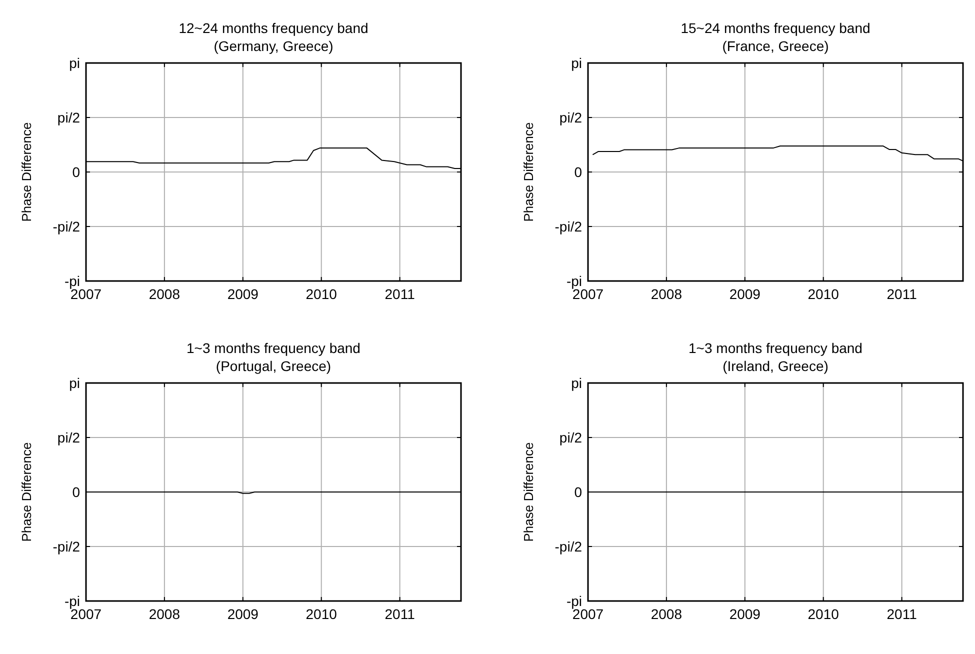 The image size is (975, 654). Describe the element at coordinates (274, 366) in the screenshot. I see `chart-subtitle: (Portugal, Greece)` at that location.